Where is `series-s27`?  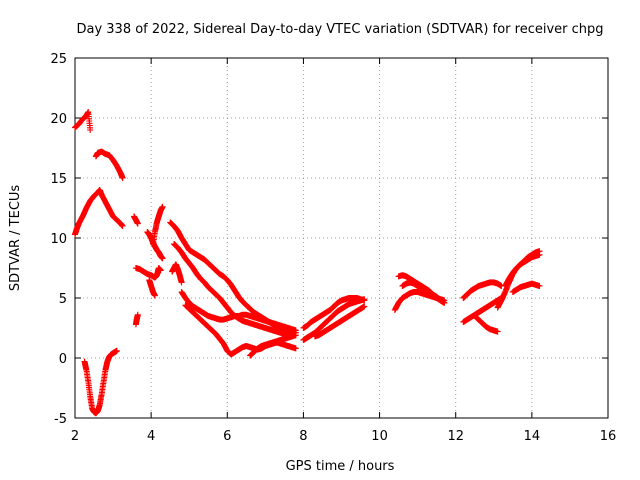
series-s27 is located at coordinates (522, 270).